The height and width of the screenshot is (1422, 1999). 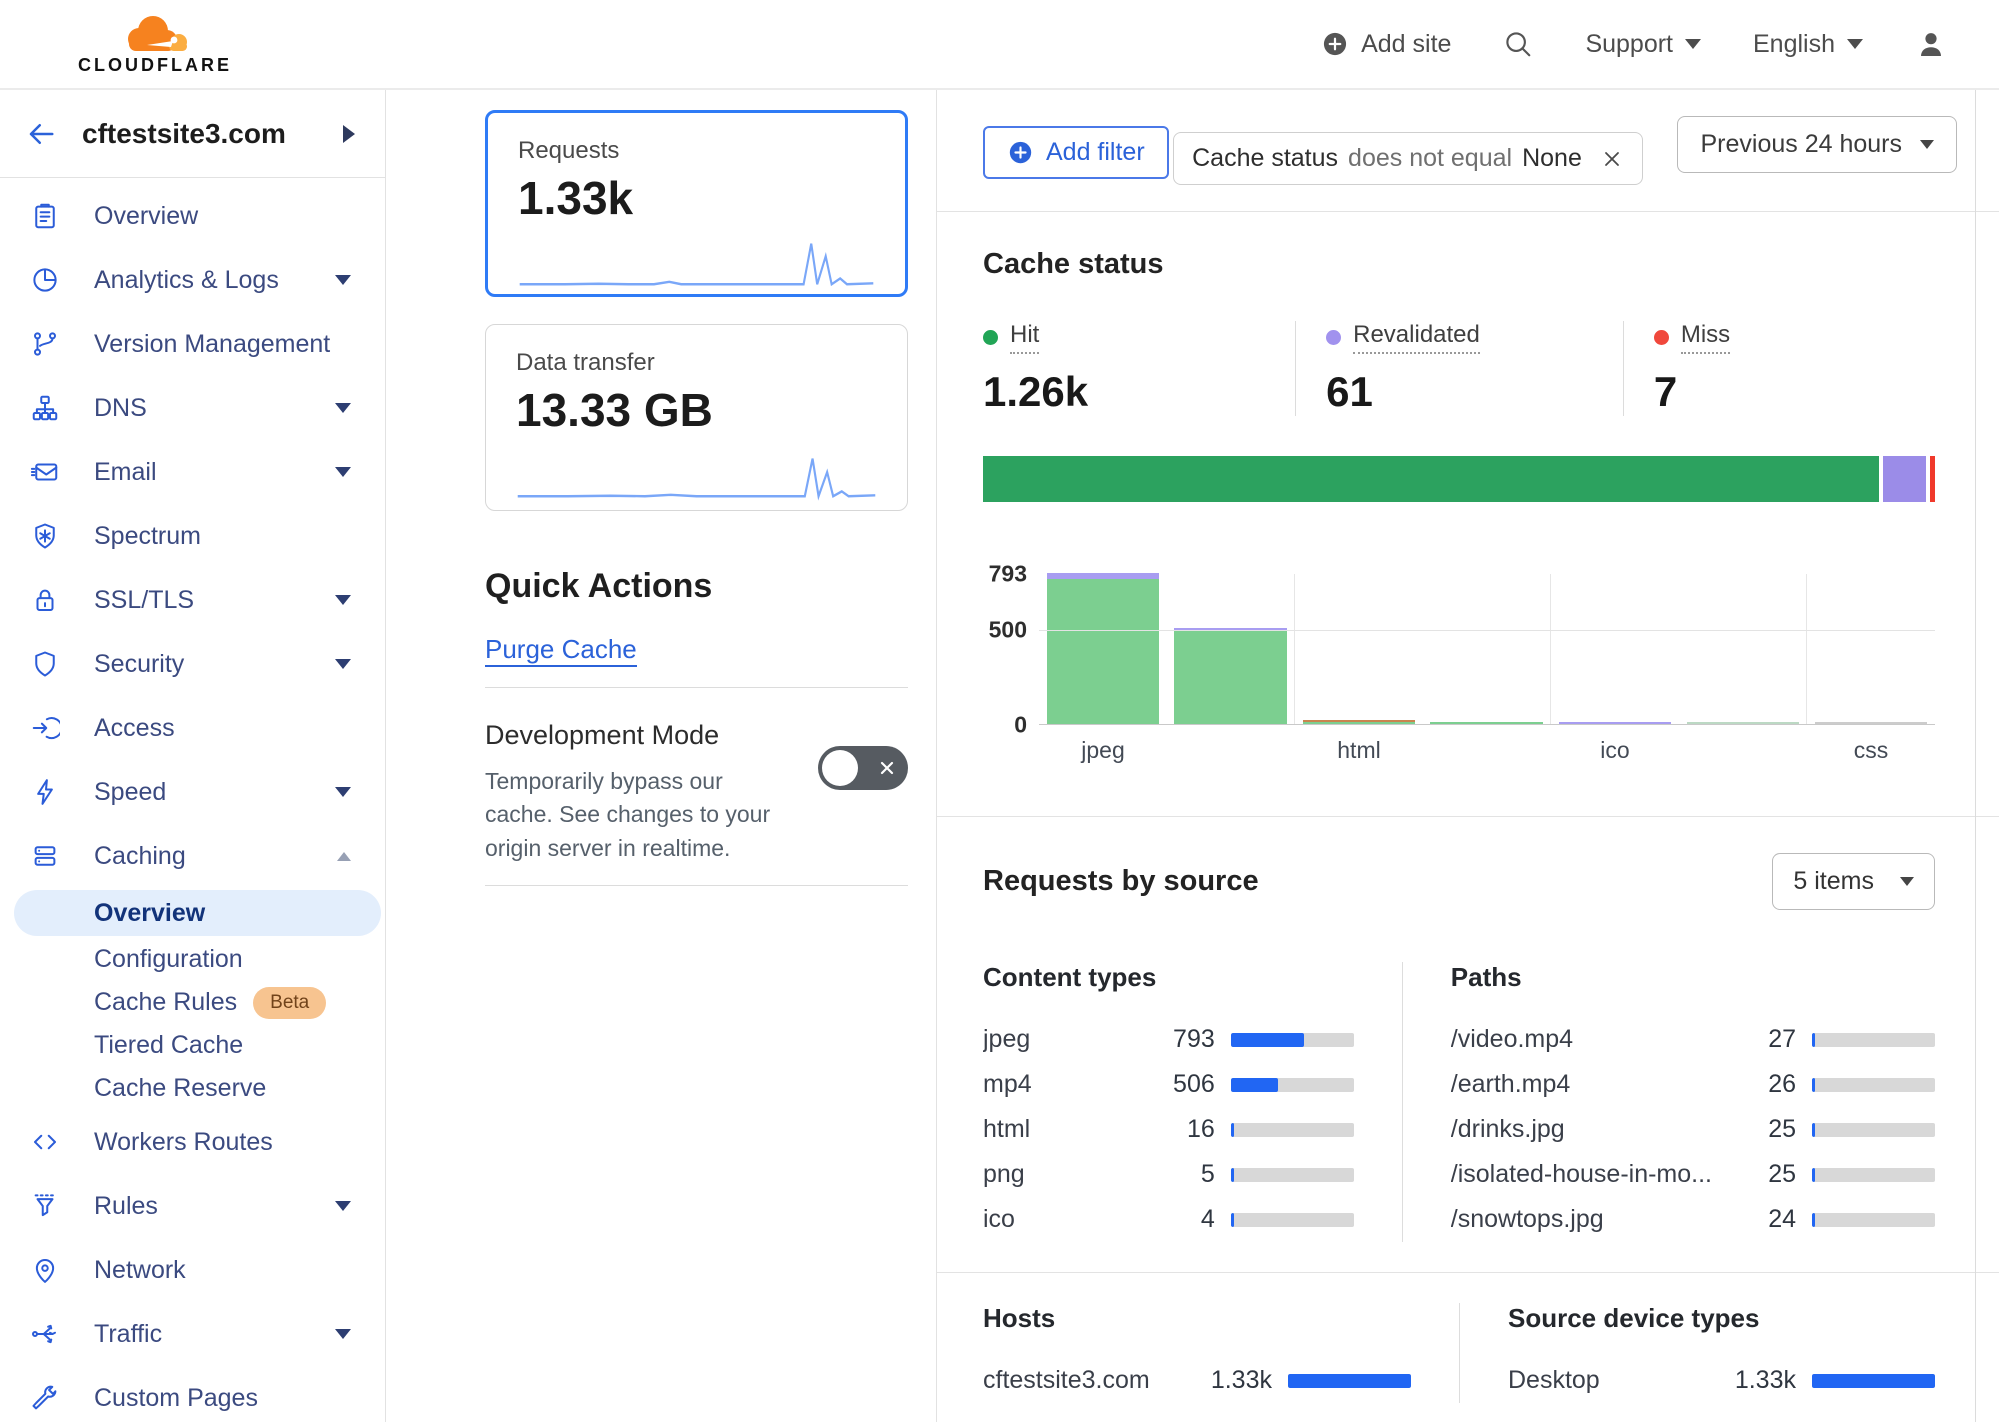 I want to click on sidebar-subitem-cache-reserve: Cache Reserve, so click(x=192, y=1088).